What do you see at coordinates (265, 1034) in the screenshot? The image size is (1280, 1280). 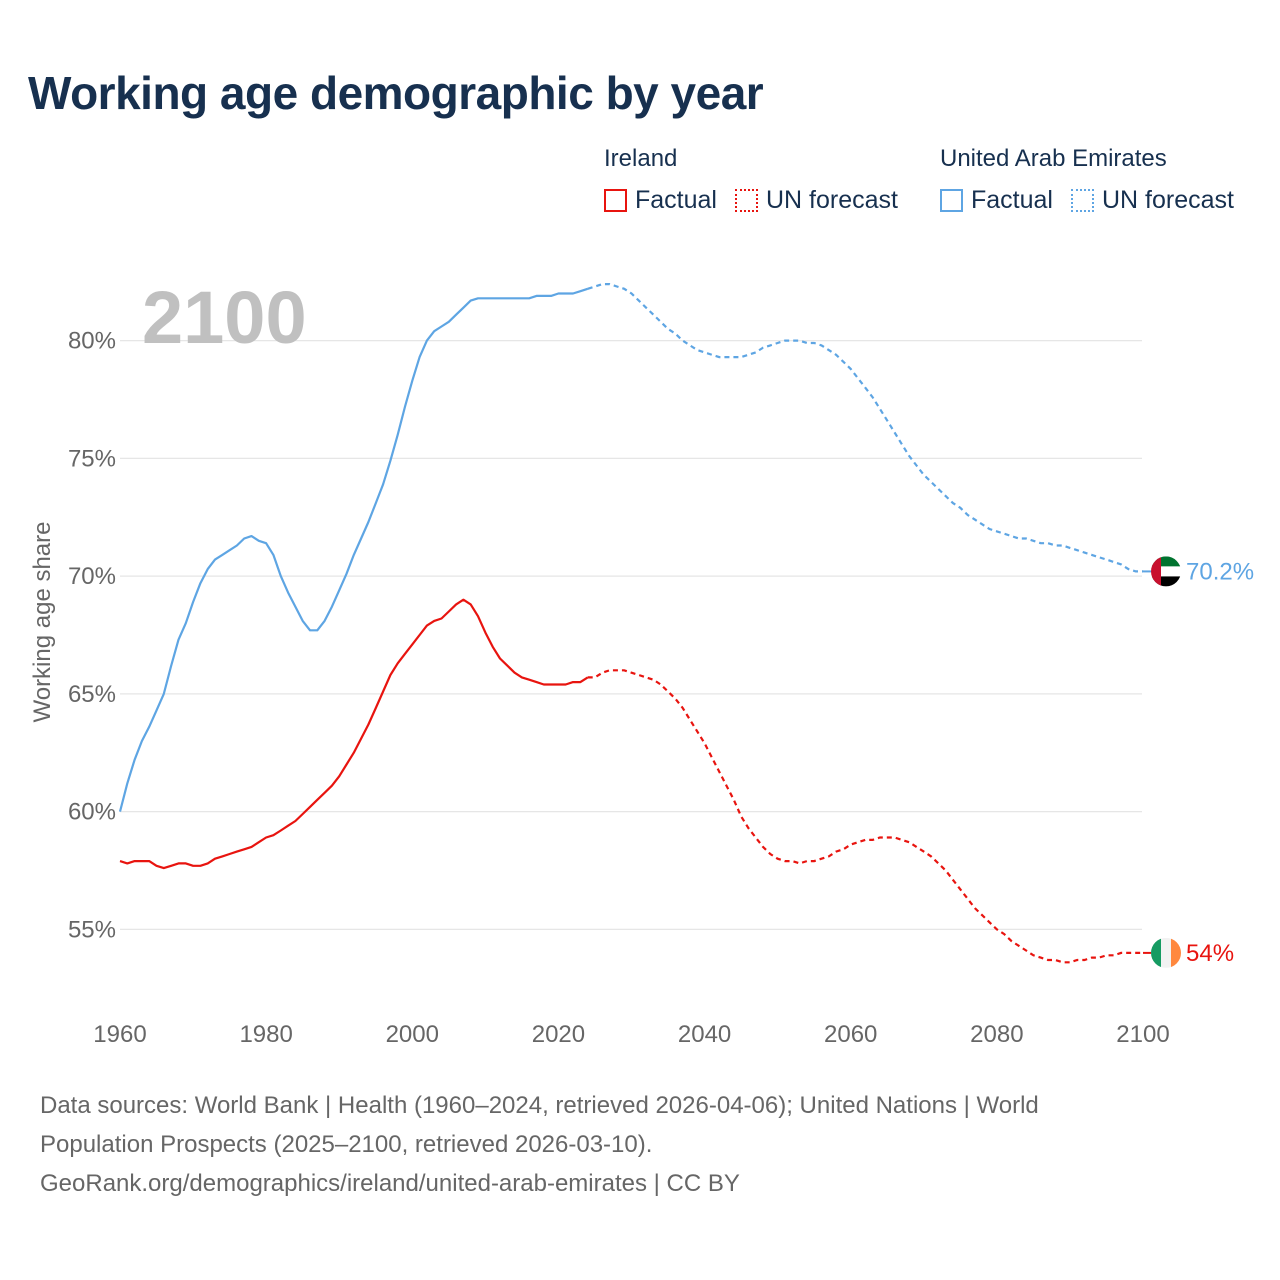 I see `x-tick-label: 1980` at bounding box center [265, 1034].